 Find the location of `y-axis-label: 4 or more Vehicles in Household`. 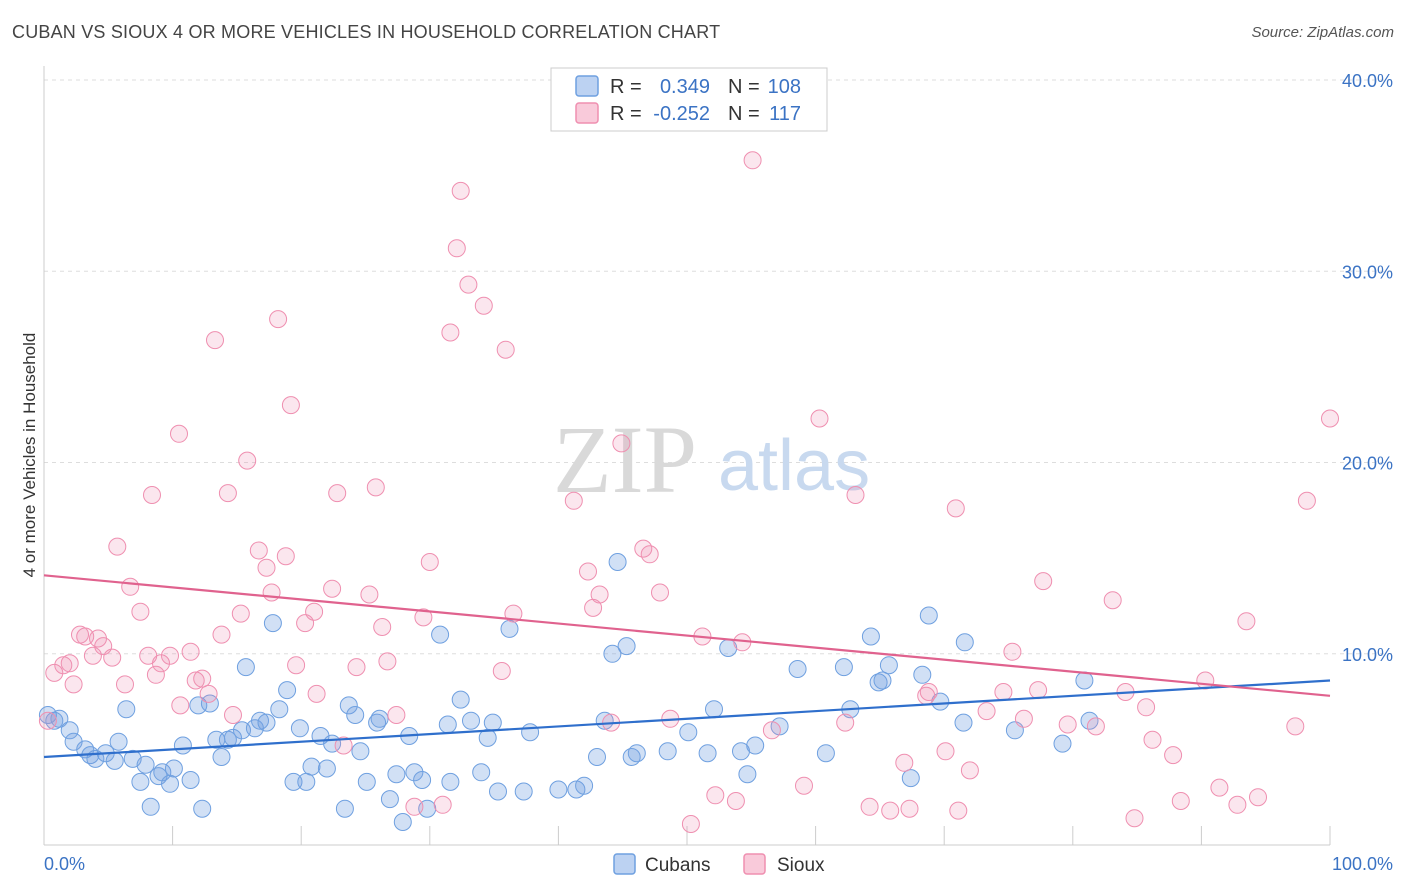

y-axis-label: 4 or more Vehicles in Household is located at coordinates (29, 455).